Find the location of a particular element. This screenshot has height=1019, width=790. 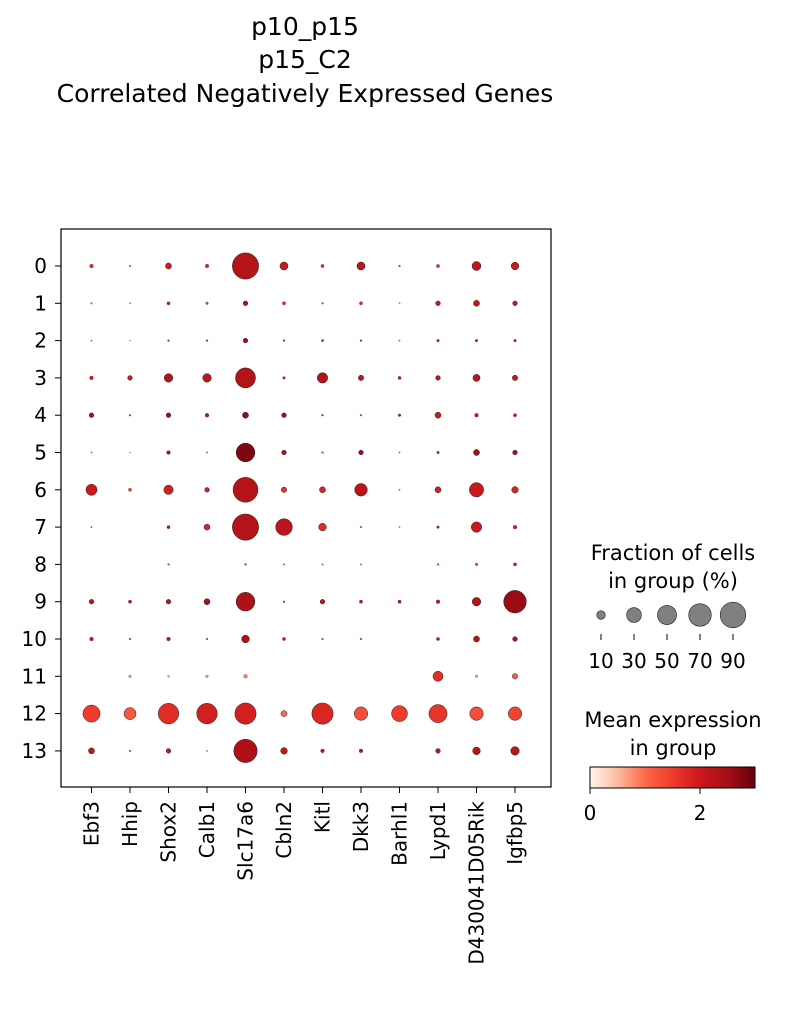

y-tick-label: 4 is located at coordinates (40, 415).